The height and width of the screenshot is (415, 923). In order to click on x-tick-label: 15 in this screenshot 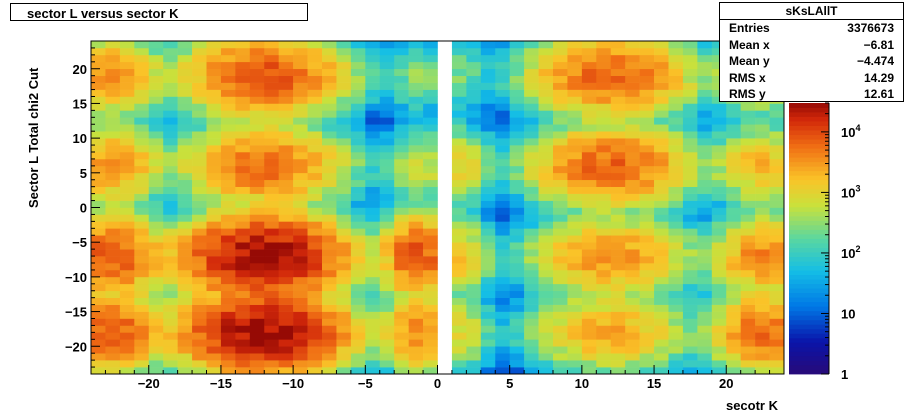, I will do `click(654, 383)`.